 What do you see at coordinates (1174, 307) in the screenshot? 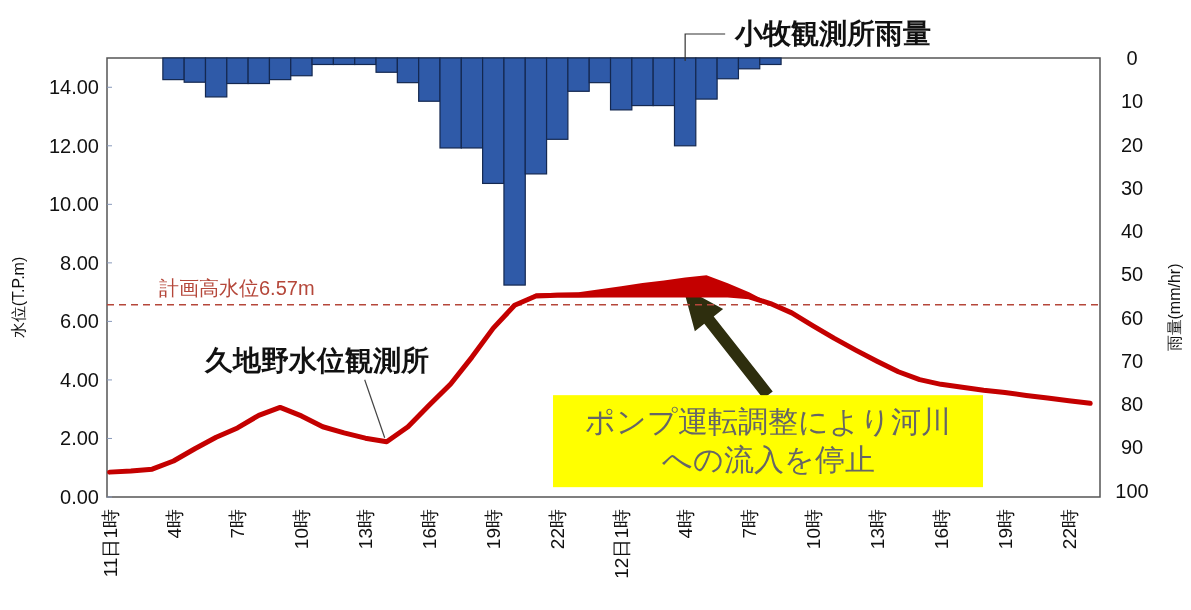
I see `y2-axis-title: 雨量(mm/hr)` at bounding box center [1174, 307].